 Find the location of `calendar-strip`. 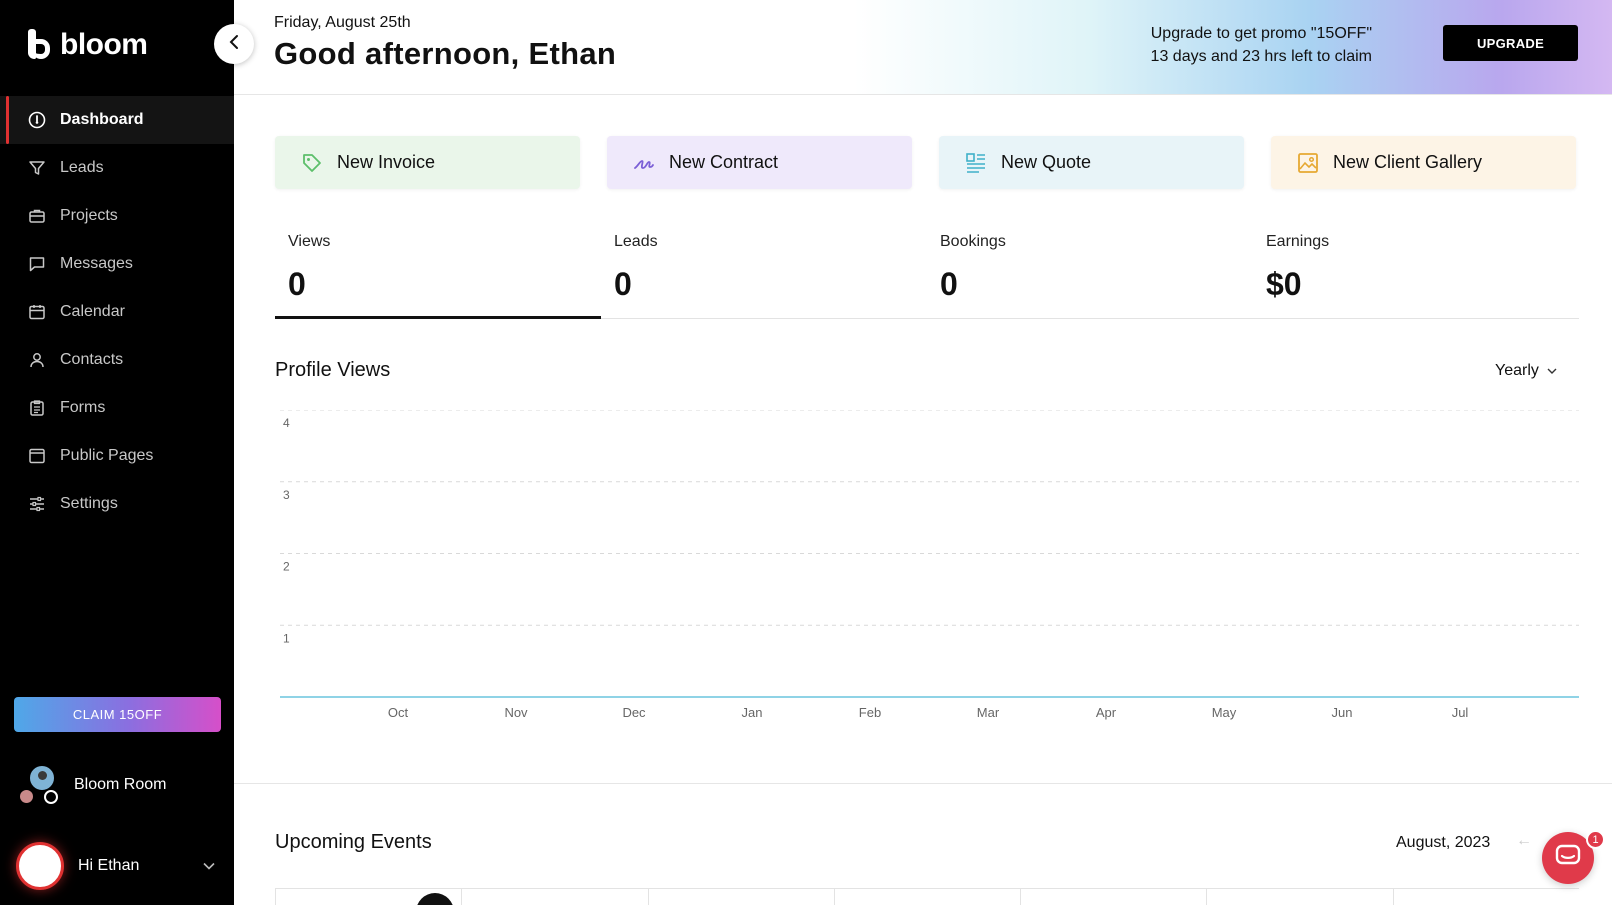

calendar-strip is located at coordinates (927, 896).